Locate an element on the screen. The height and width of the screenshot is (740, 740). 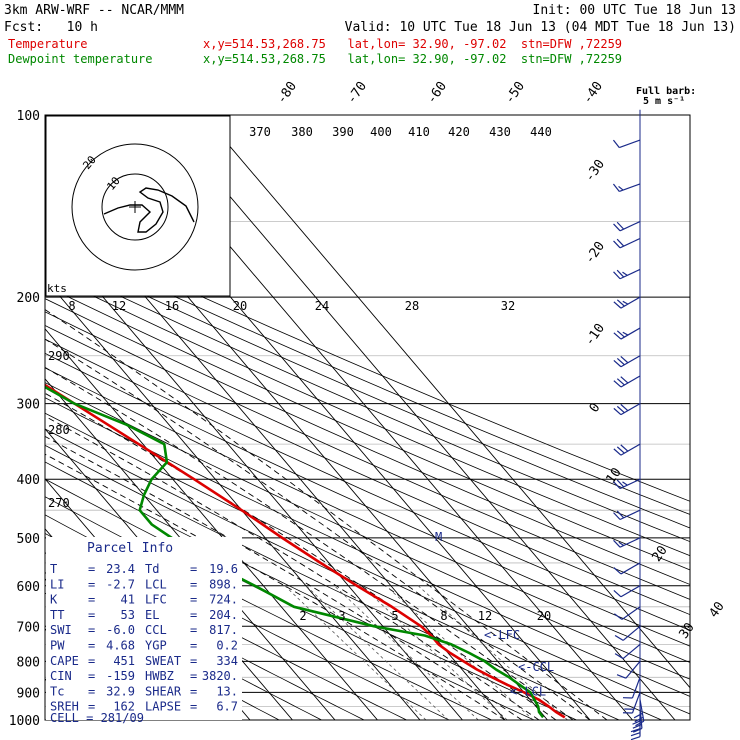
temperature-series-label: Temperature is located at coordinates (47, 44).